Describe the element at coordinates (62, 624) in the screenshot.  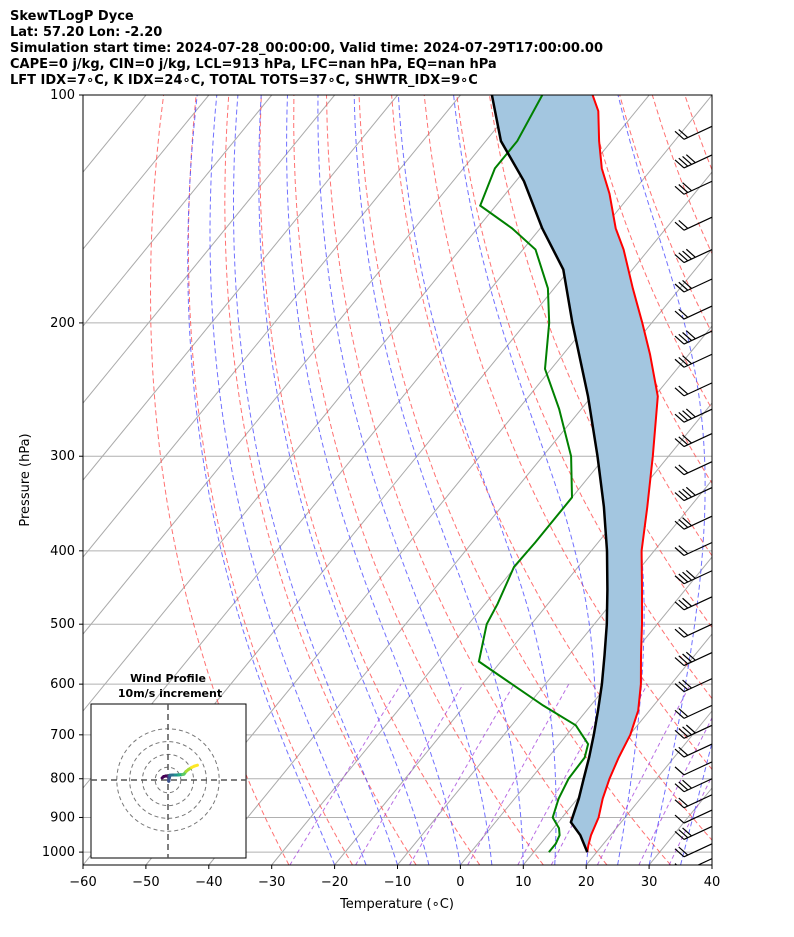
I see `y-tick-label: 500` at that location.